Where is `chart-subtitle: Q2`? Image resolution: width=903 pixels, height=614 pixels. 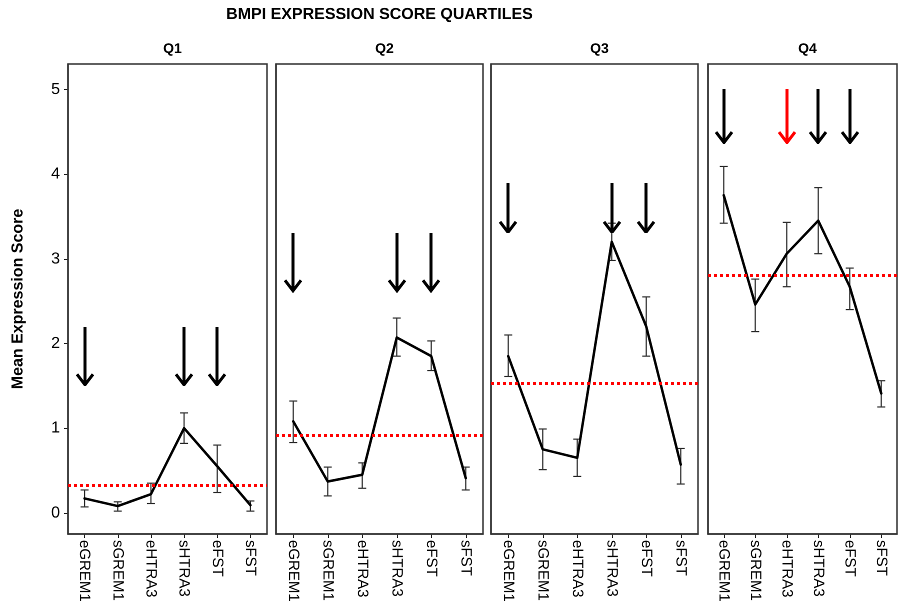
chart-subtitle: Q2 is located at coordinates (384, 48).